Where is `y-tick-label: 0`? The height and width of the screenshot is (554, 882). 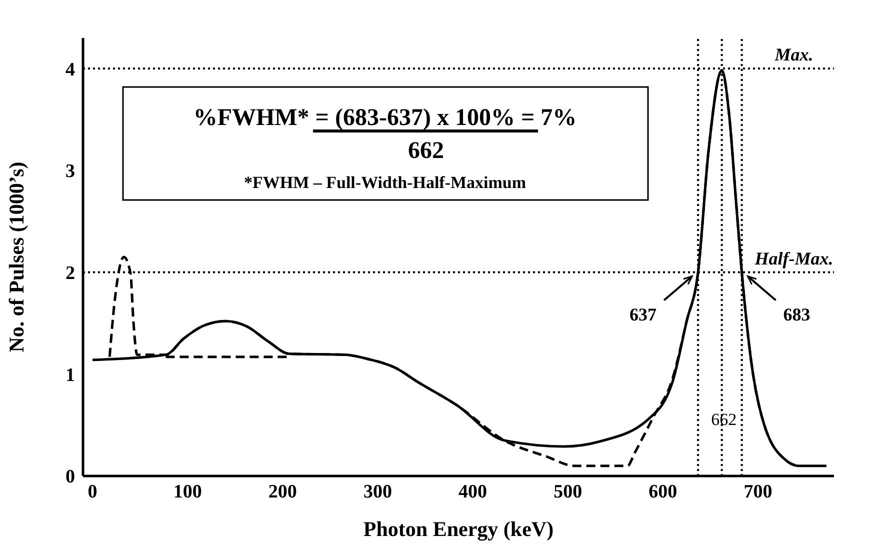 y-tick-label: 0 is located at coordinates (70, 477).